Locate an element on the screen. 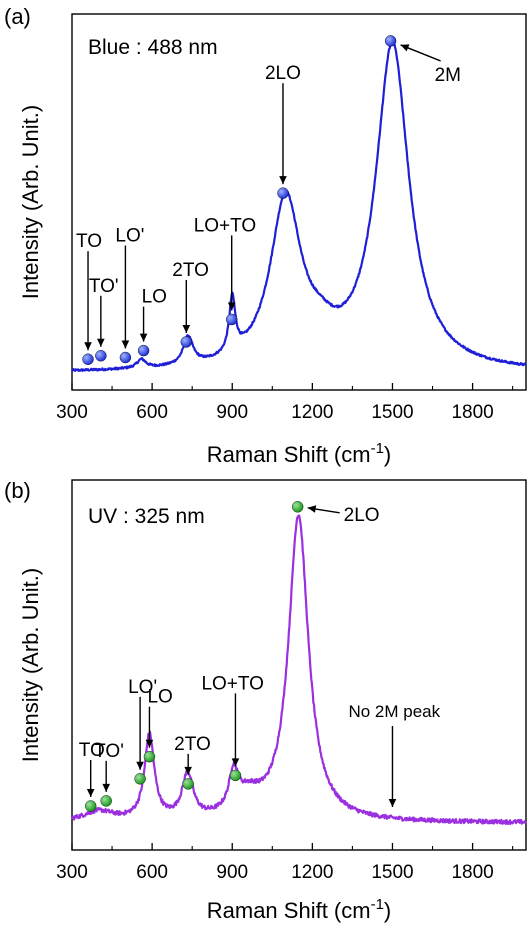  panel-a-marker-lo is located at coordinates (143, 350).